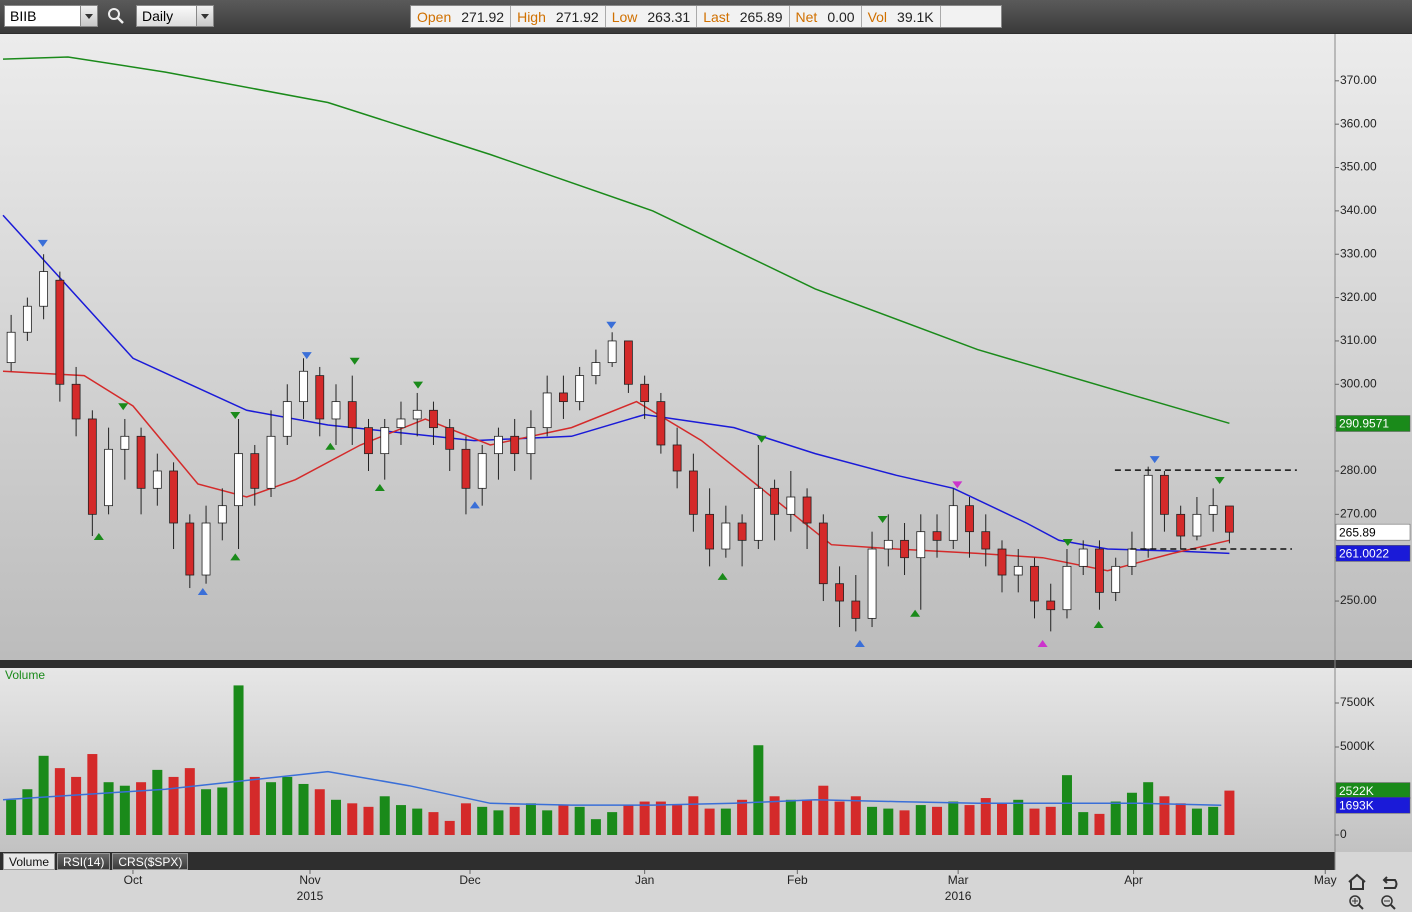 The height and width of the screenshot is (912, 1412). I want to click on quote-cell: Last 265.89, so click(743, 16).